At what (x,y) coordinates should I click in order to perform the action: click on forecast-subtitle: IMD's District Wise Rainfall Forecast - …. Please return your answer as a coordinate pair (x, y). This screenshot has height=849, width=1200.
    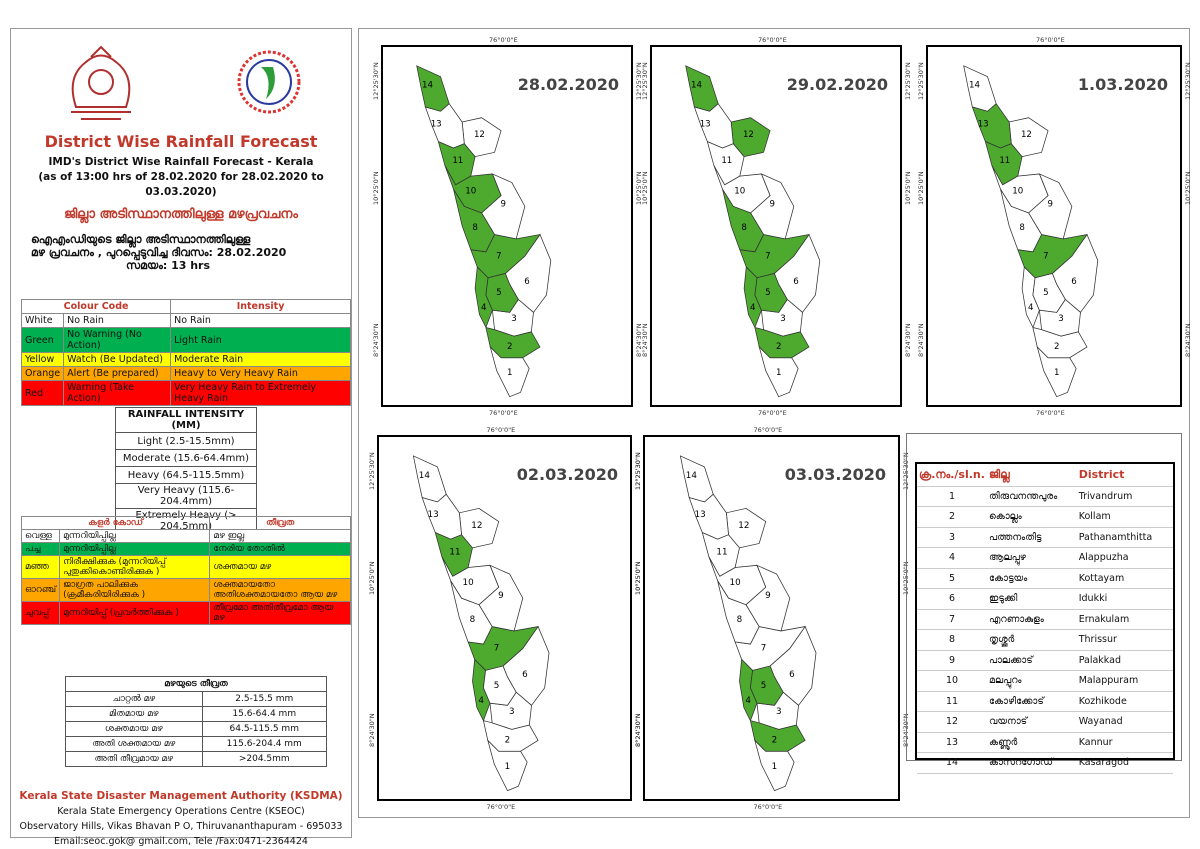
    Looking at the image, I should click on (181, 177).